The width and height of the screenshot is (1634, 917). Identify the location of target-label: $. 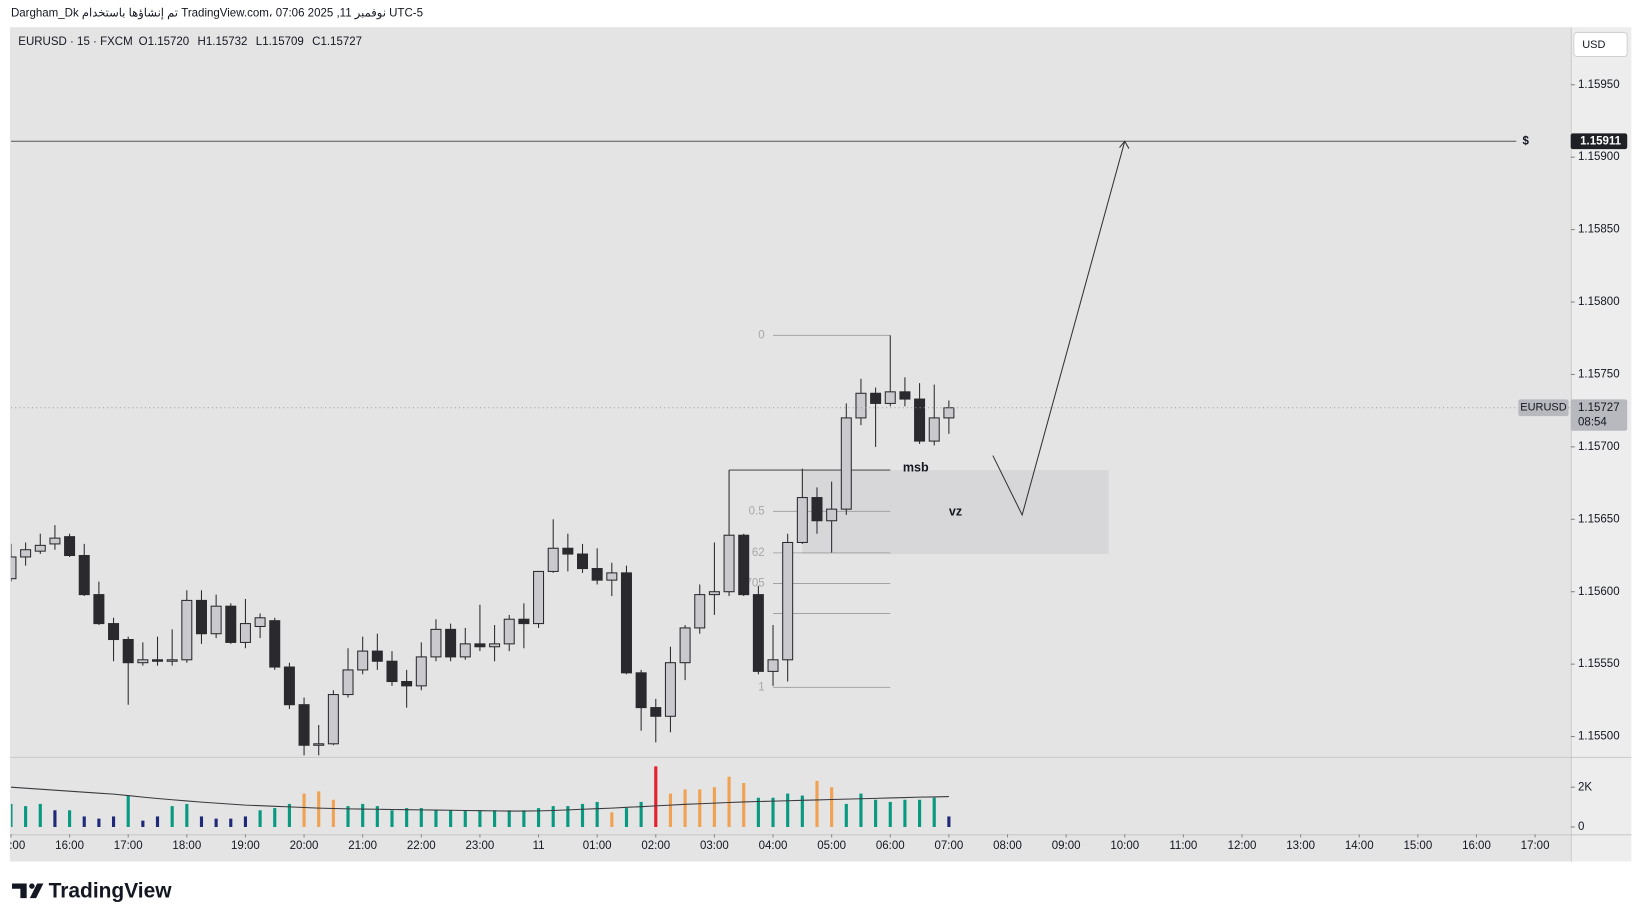
(1525, 141).